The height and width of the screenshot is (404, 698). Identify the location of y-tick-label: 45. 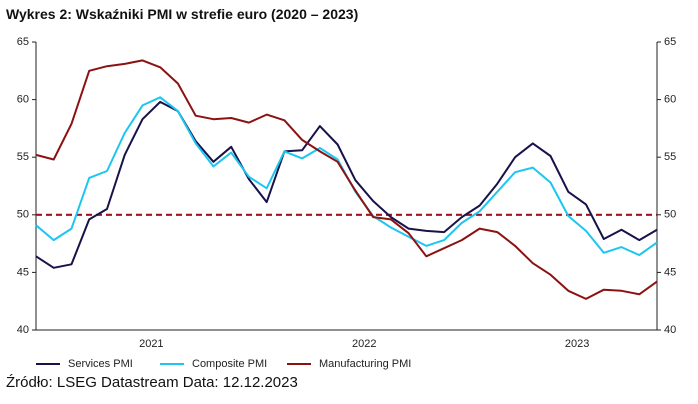
(23, 272).